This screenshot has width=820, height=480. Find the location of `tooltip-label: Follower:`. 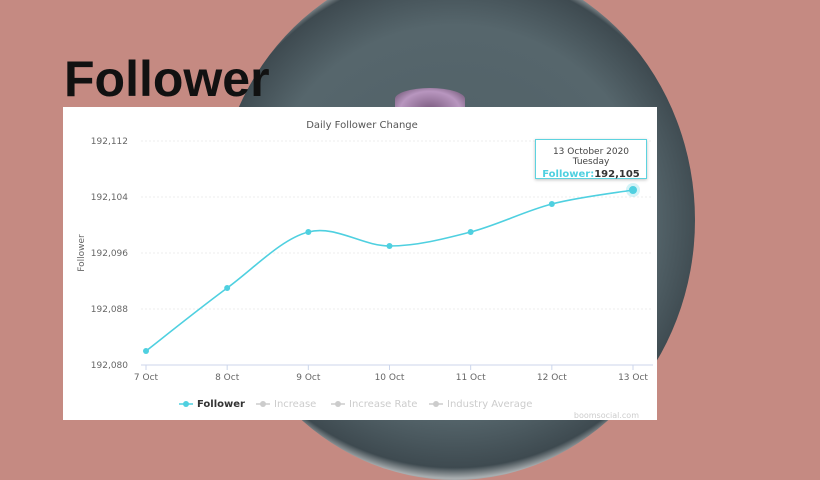

tooltip-label: Follower: is located at coordinates (568, 174).